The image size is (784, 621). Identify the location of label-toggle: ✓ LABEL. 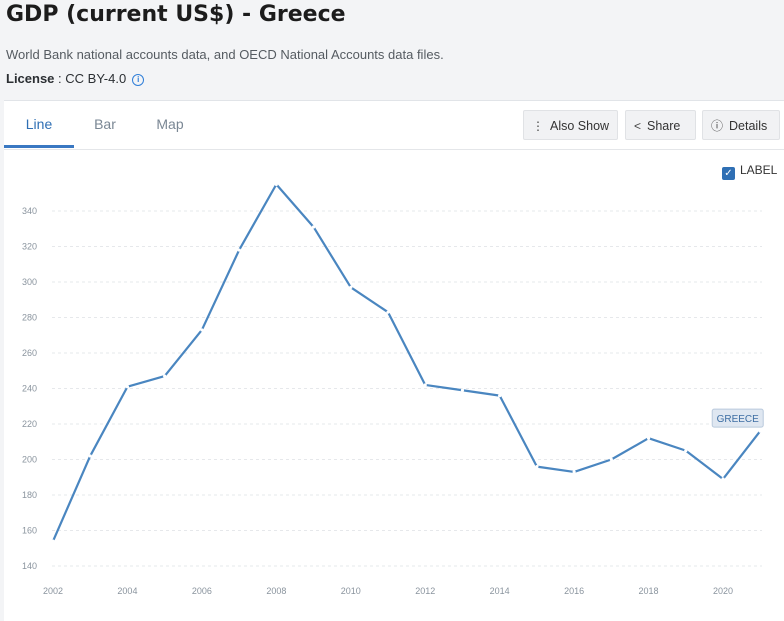
(749, 171).